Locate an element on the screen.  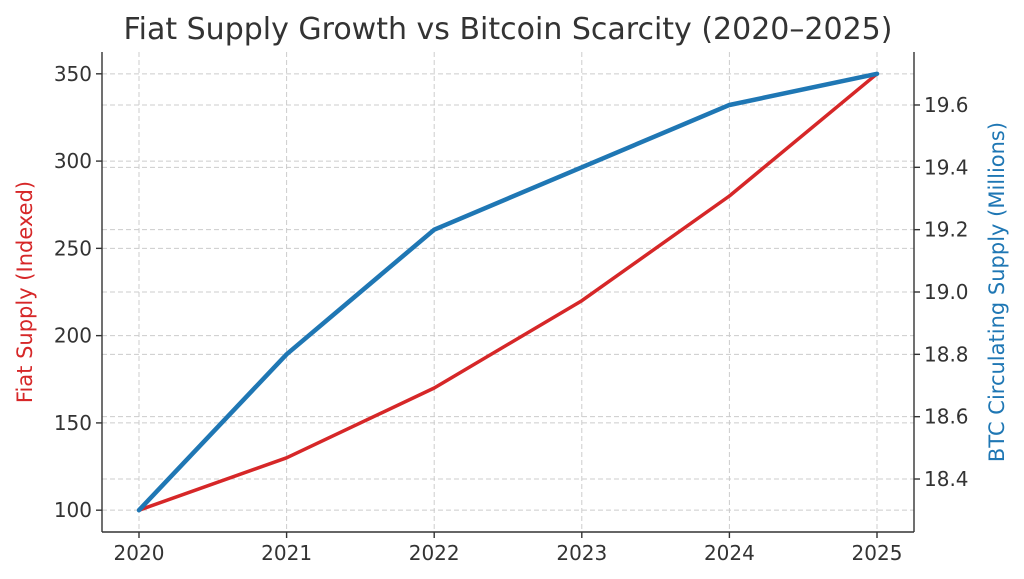
y-left-tick-label: 200 is located at coordinates (73, 336).